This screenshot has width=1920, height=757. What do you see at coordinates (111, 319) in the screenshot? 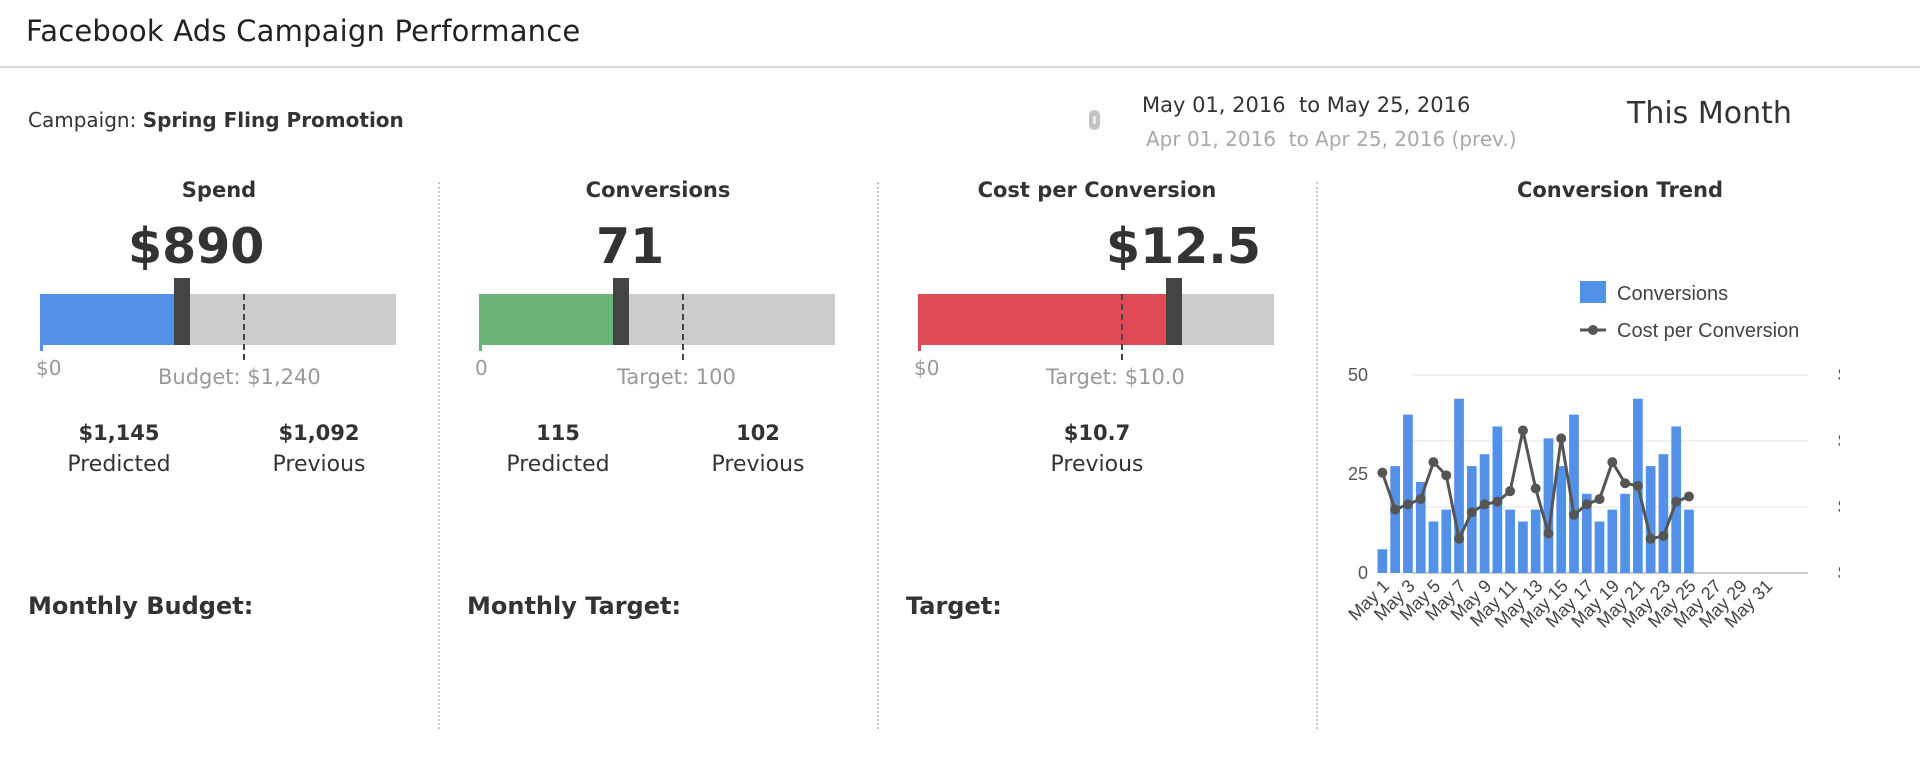
I see `spend-bar-fill` at bounding box center [111, 319].